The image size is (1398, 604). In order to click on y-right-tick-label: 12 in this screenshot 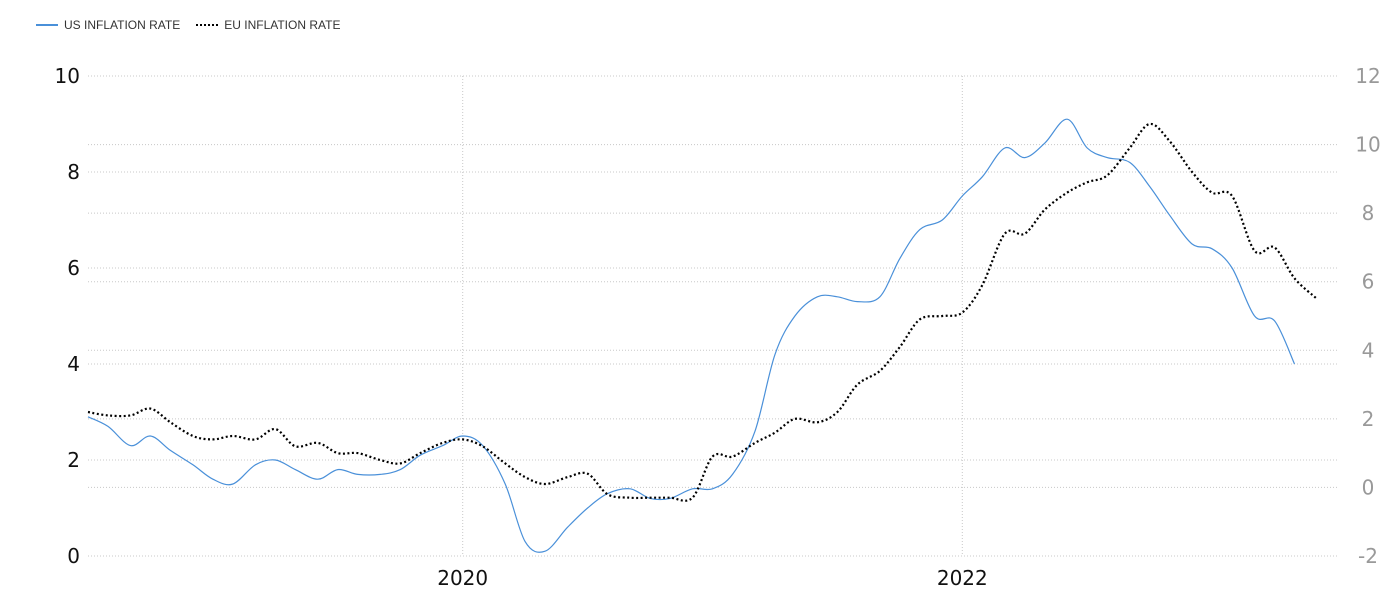, I will do `click(1367, 76)`.